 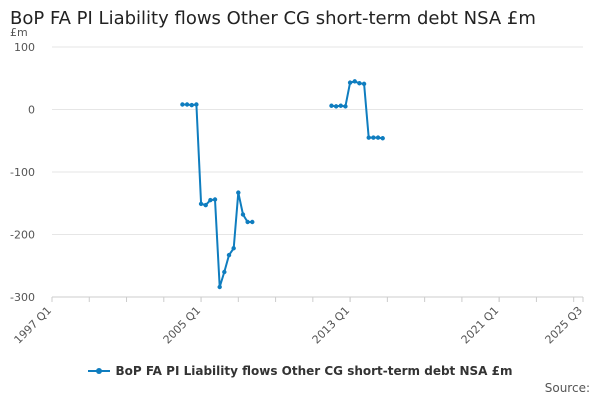 What do you see at coordinates (98, 371) in the screenshot?
I see `legend-swatch` at bounding box center [98, 371].